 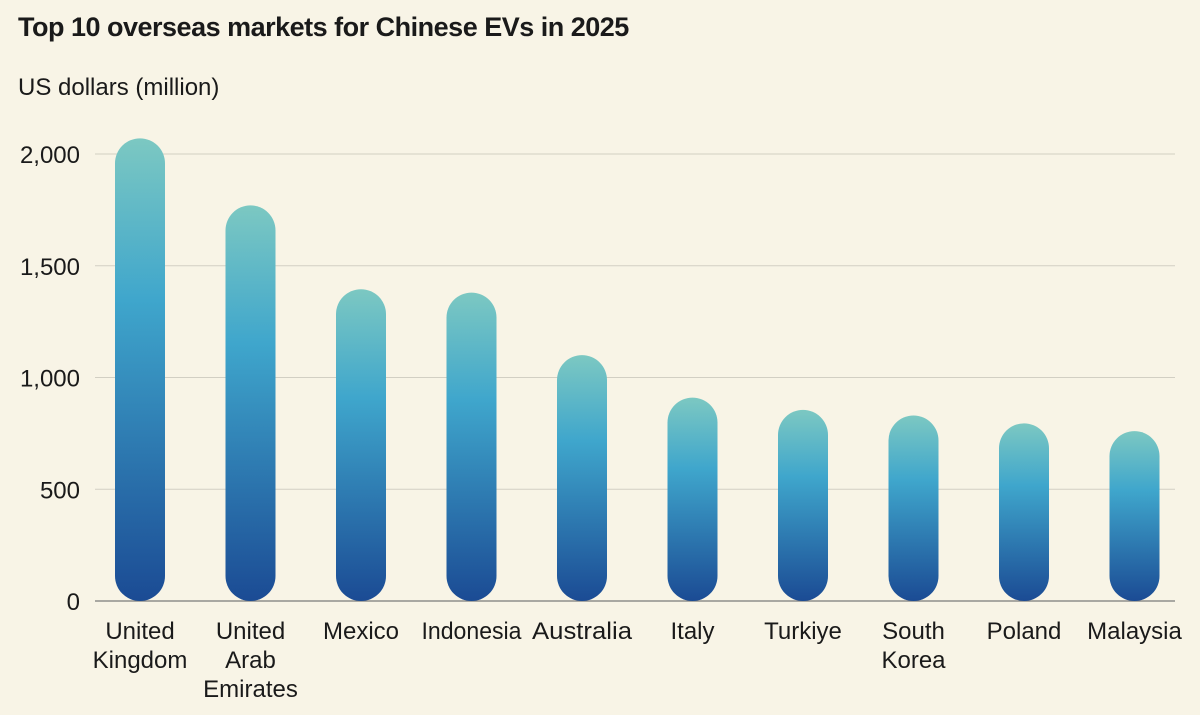 I want to click on y-tick-label: 2,000, so click(x=50, y=155).